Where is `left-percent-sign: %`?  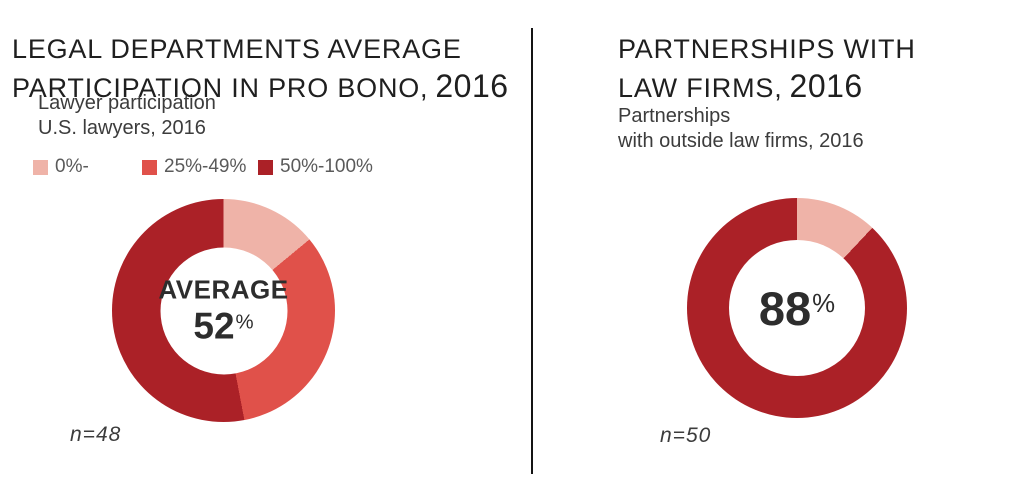 left-percent-sign: % is located at coordinates (244, 322).